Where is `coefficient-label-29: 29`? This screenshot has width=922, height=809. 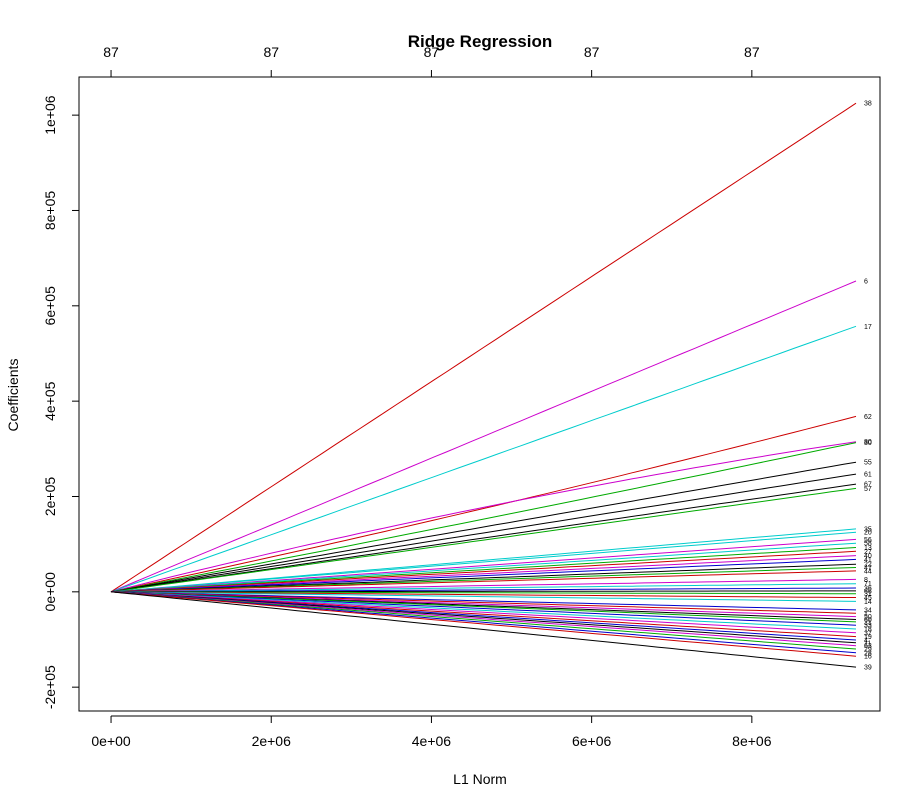 coefficient-label-29: 29 is located at coordinates (868, 650).